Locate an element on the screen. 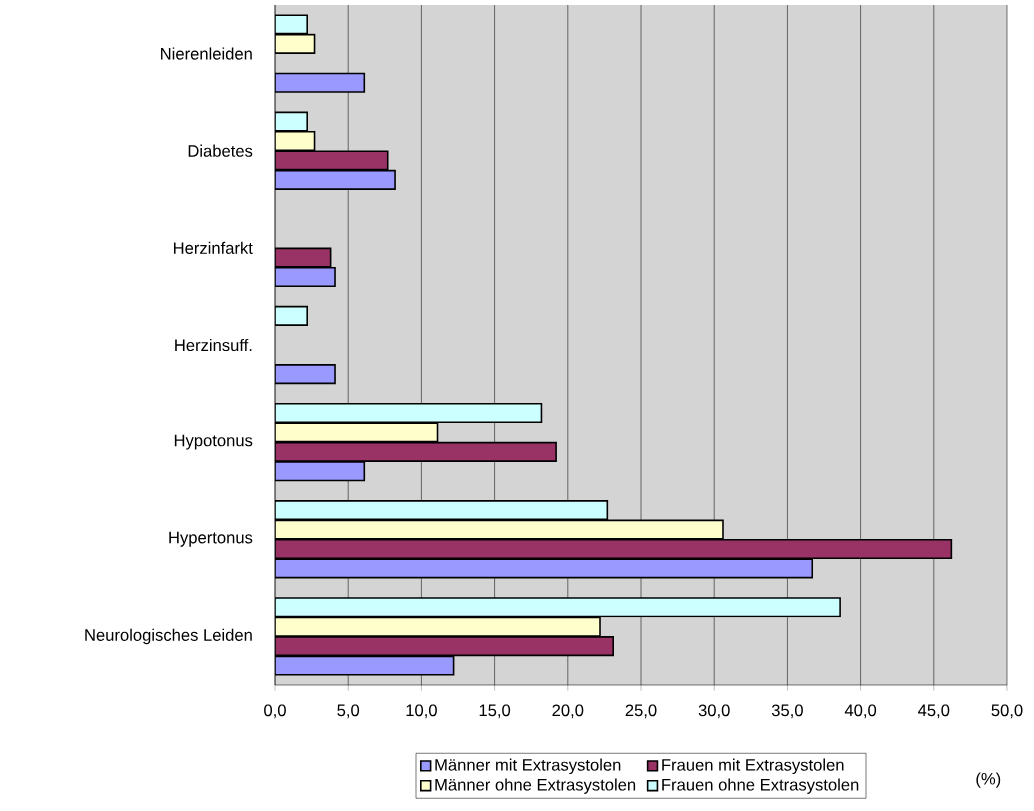 This screenshot has width=1034, height=811. x-axis-title: (%) is located at coordinates (988, 780).